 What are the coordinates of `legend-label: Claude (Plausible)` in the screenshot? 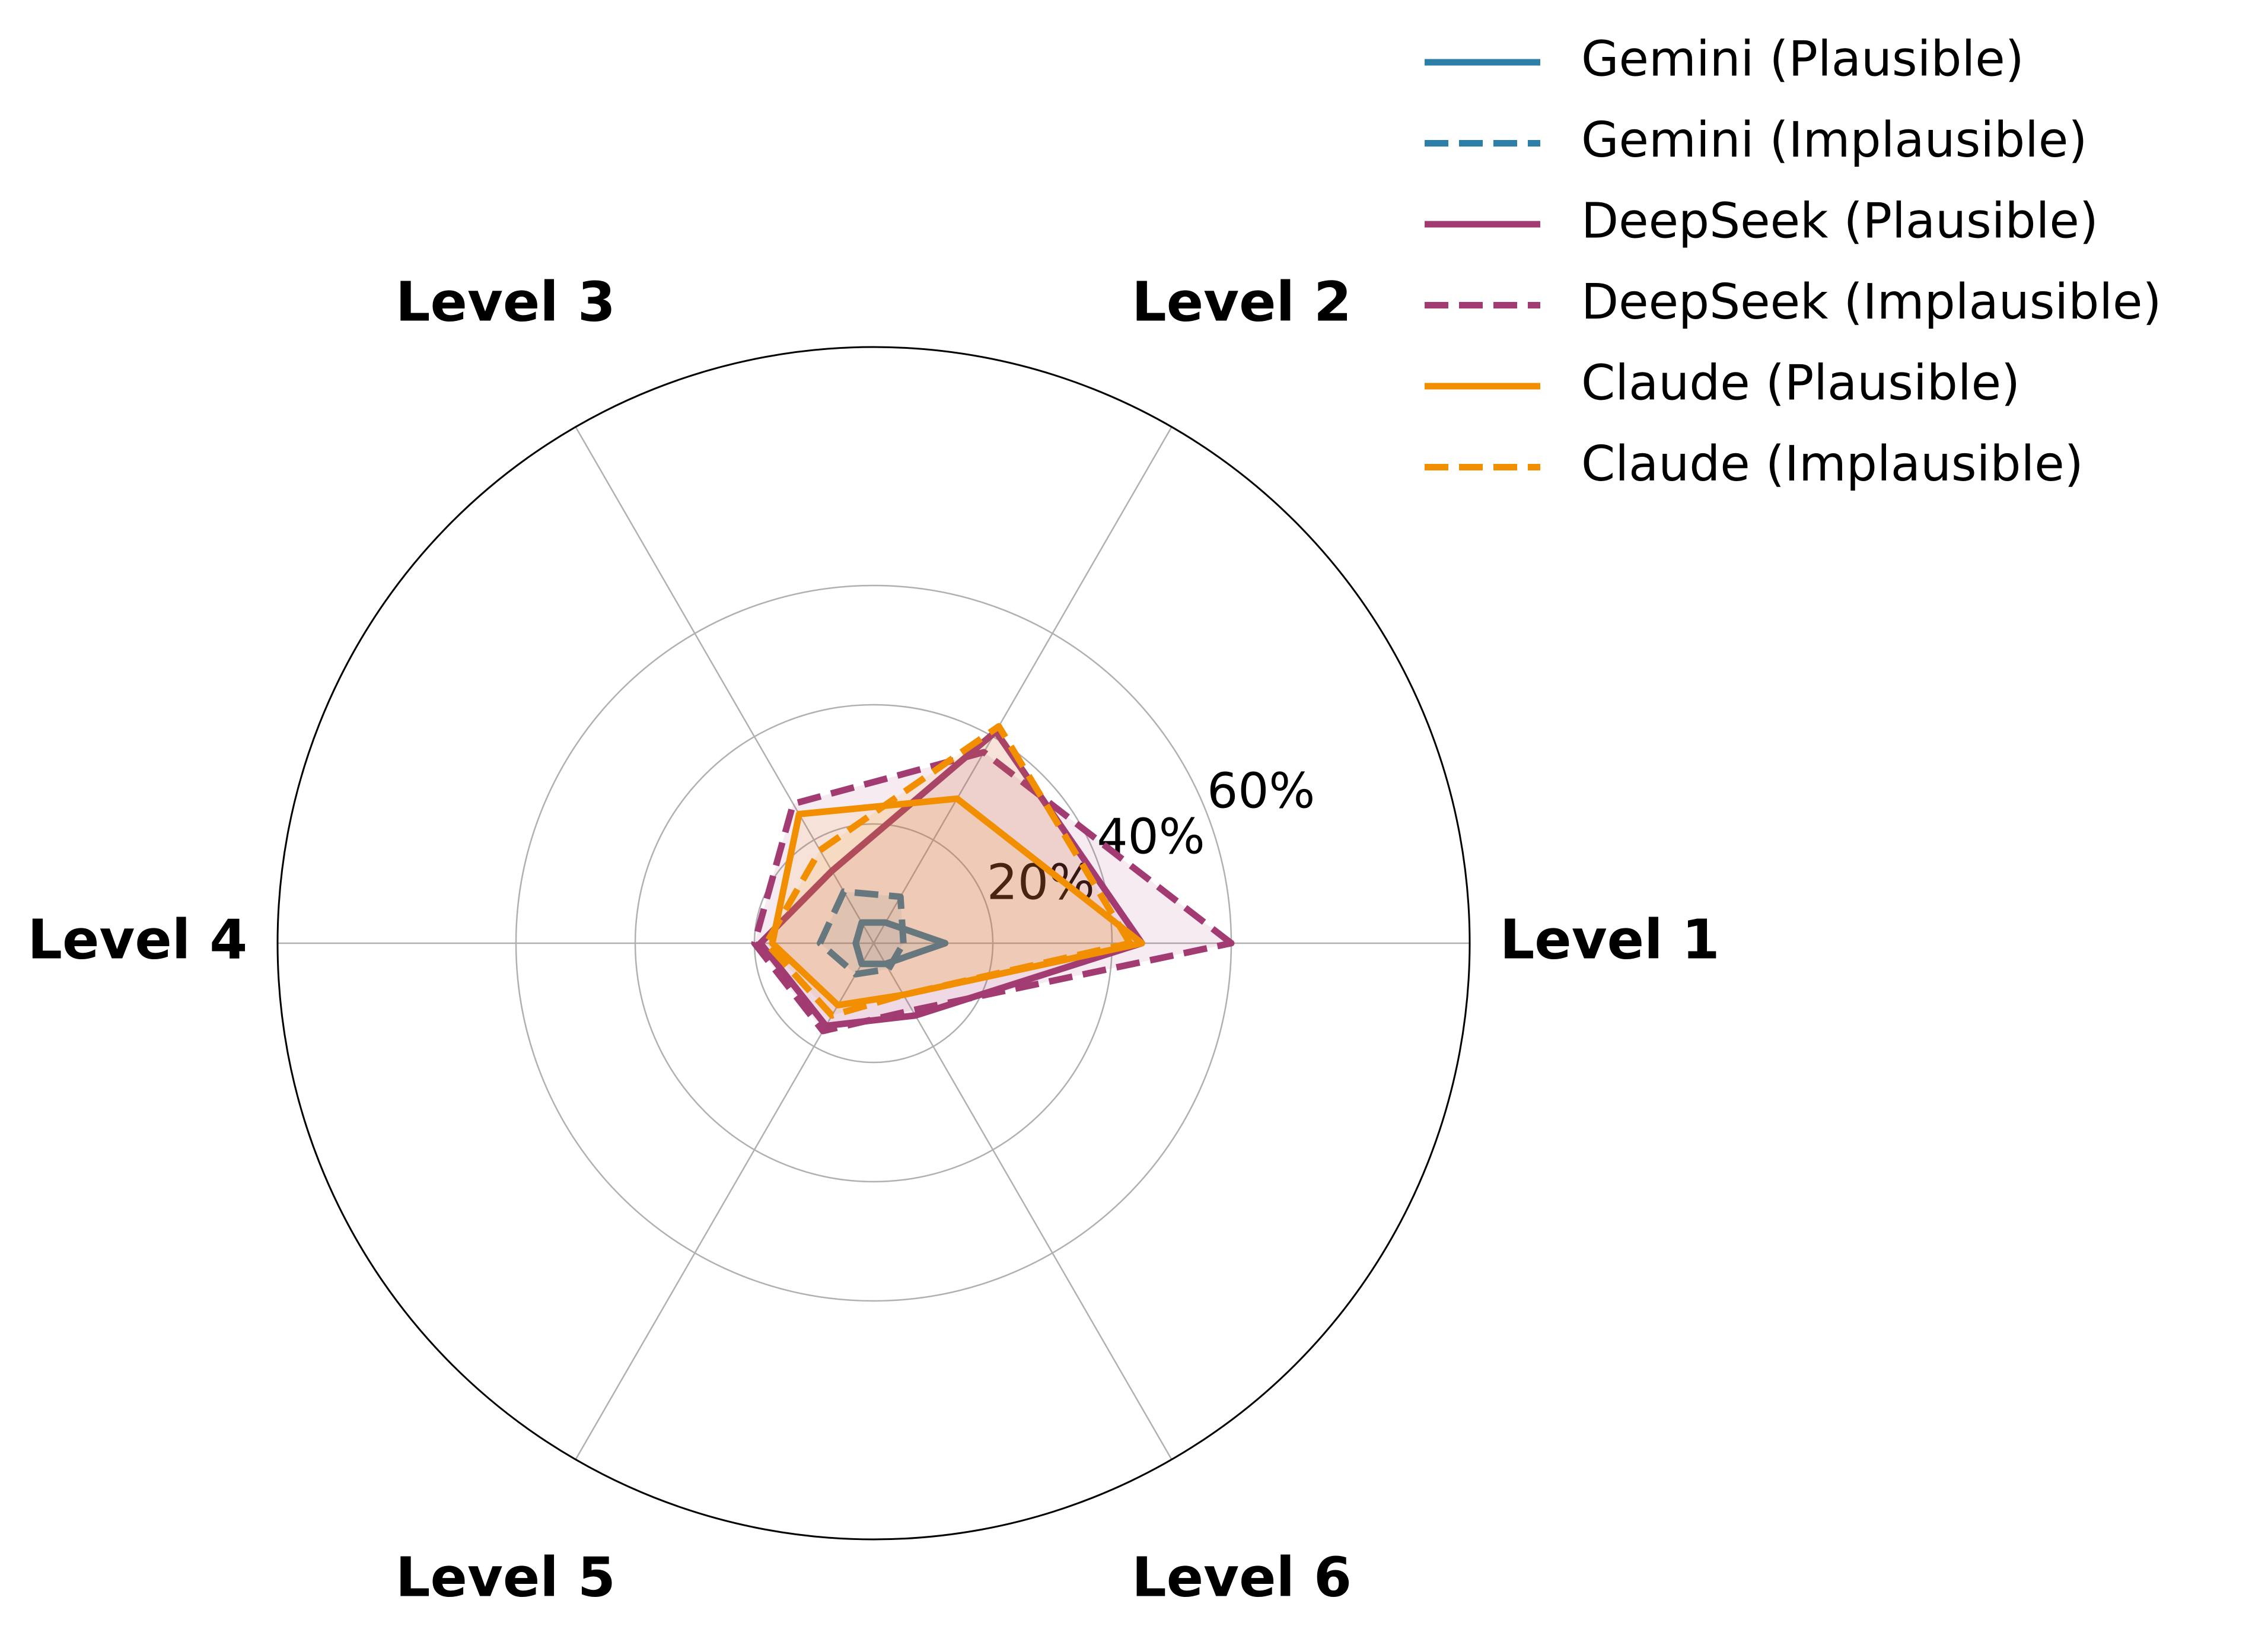 It's located at (1800, 383).